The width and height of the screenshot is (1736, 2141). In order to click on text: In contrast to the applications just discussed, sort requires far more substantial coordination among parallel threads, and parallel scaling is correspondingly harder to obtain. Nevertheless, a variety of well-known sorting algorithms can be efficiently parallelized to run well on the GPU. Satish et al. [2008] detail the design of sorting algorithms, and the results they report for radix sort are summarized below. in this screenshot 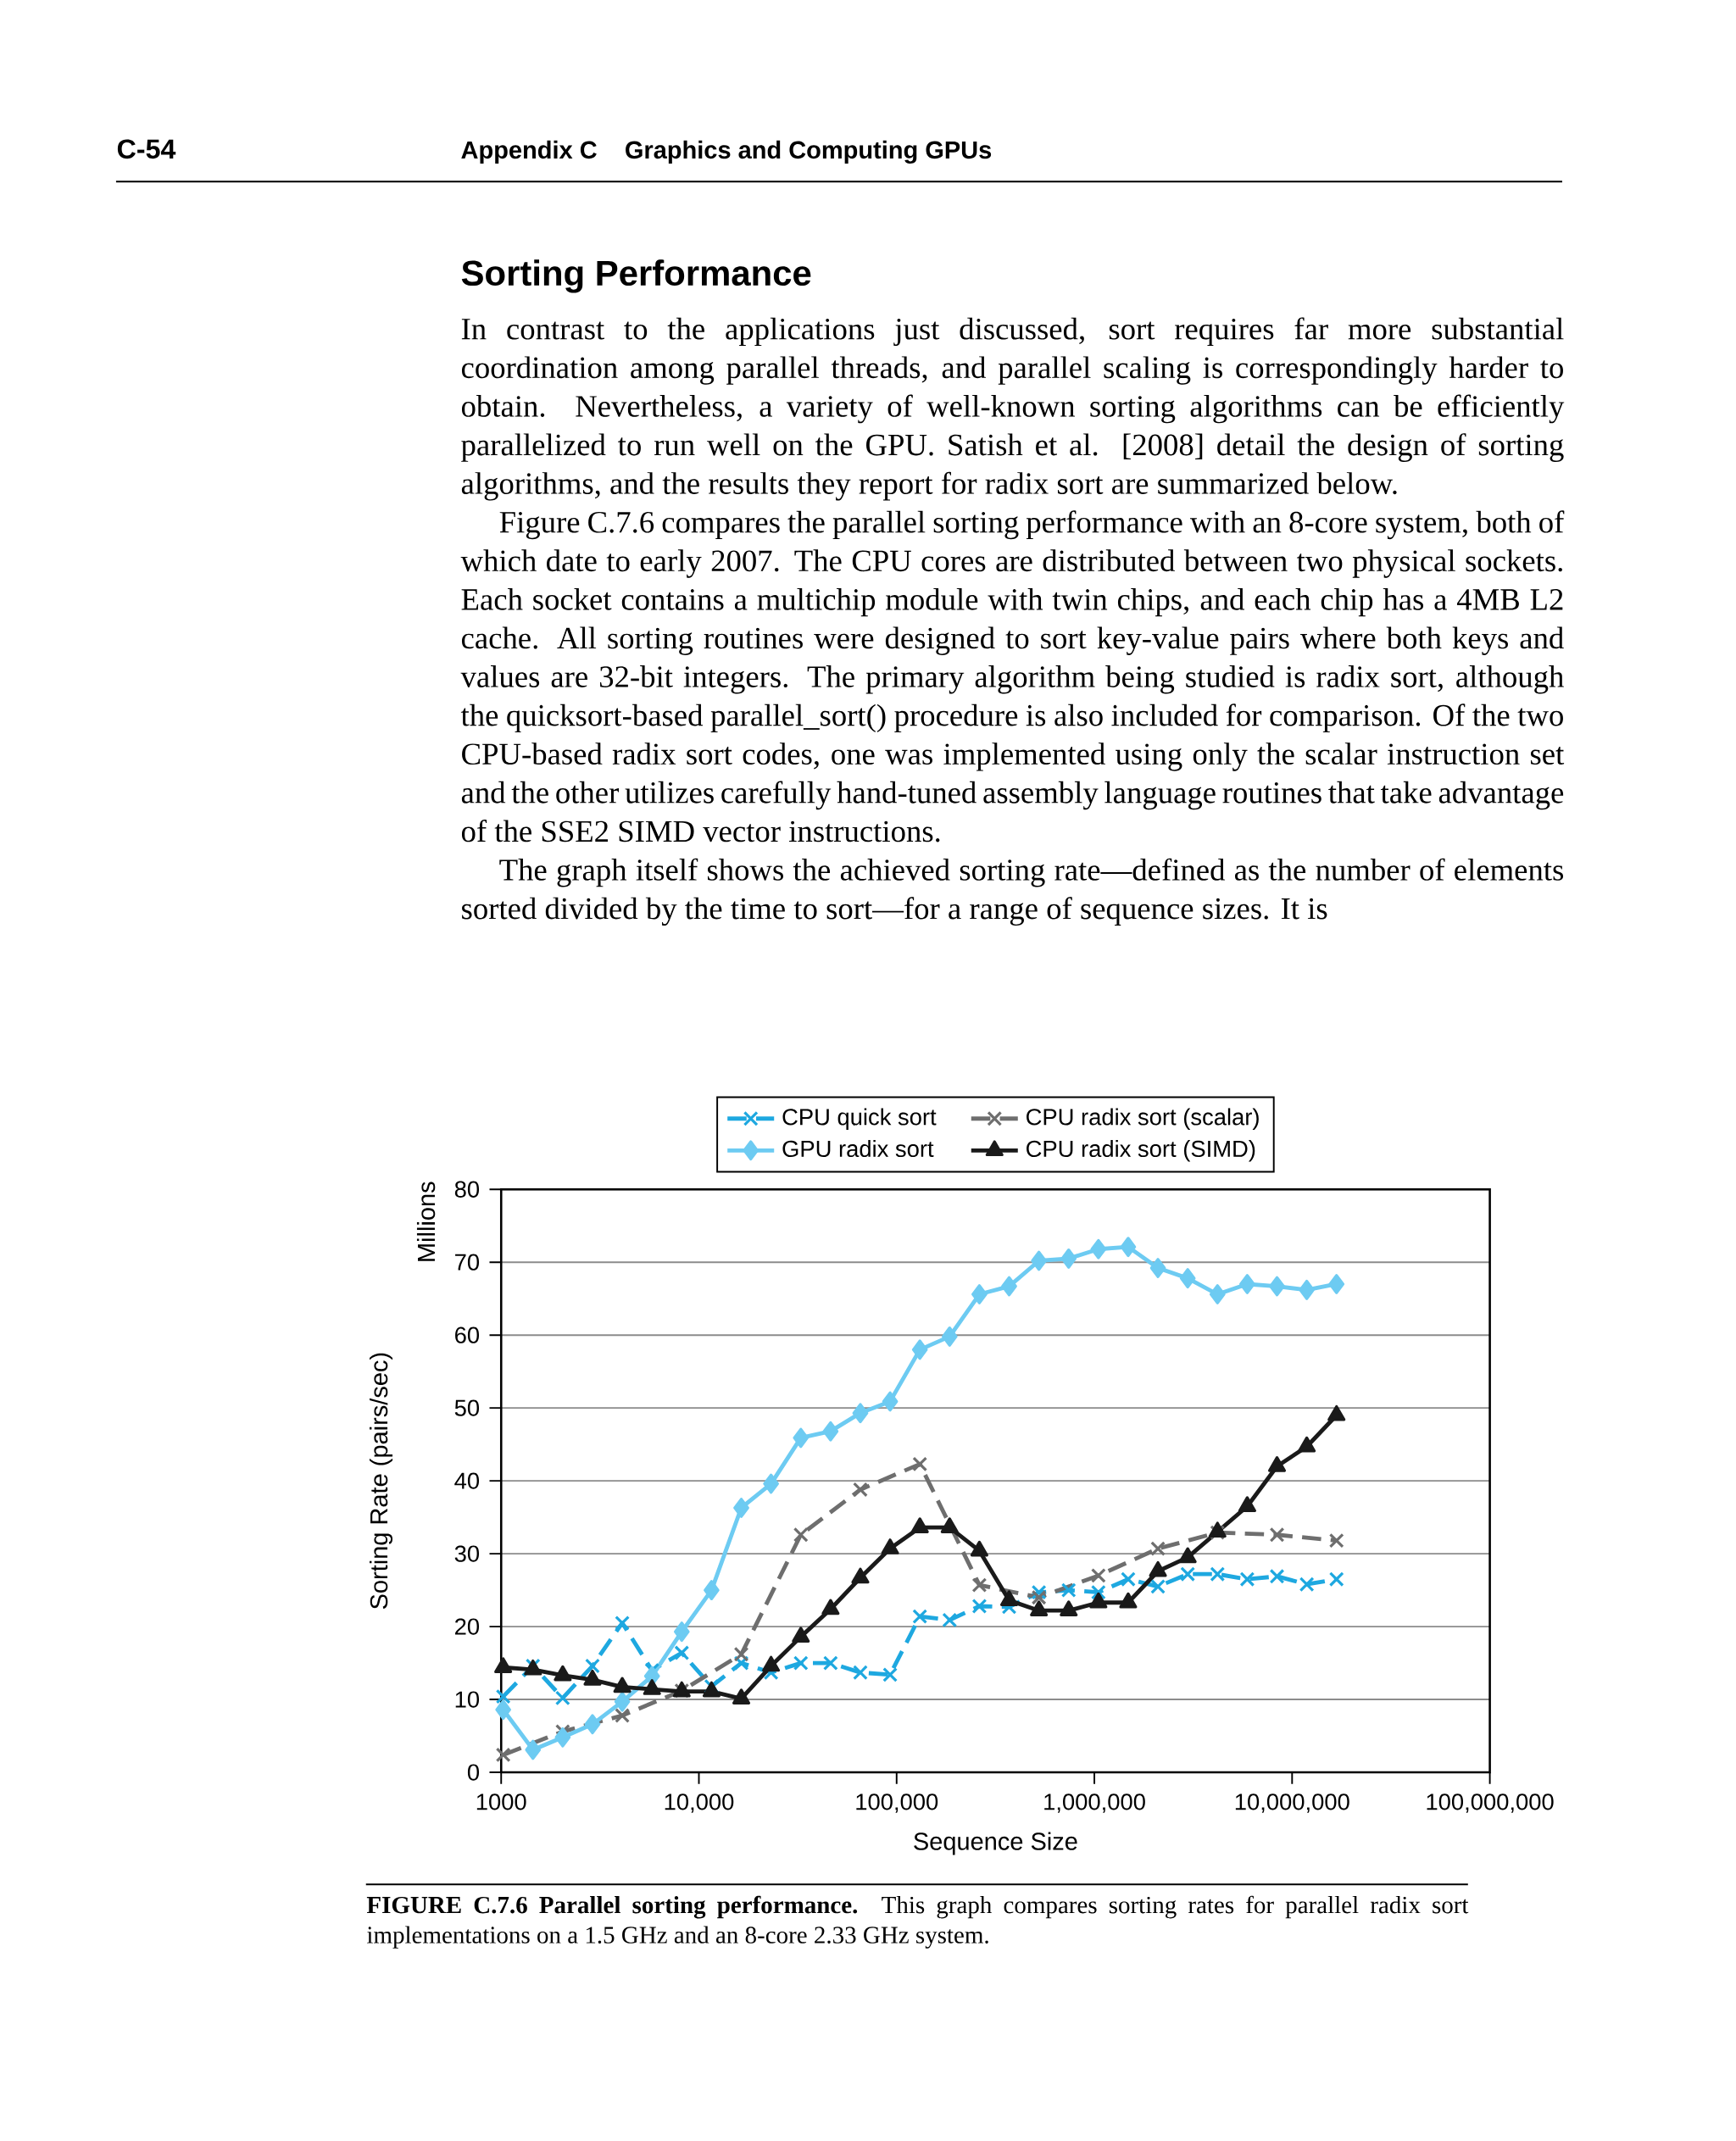, I will do `click(1013, 409)`.